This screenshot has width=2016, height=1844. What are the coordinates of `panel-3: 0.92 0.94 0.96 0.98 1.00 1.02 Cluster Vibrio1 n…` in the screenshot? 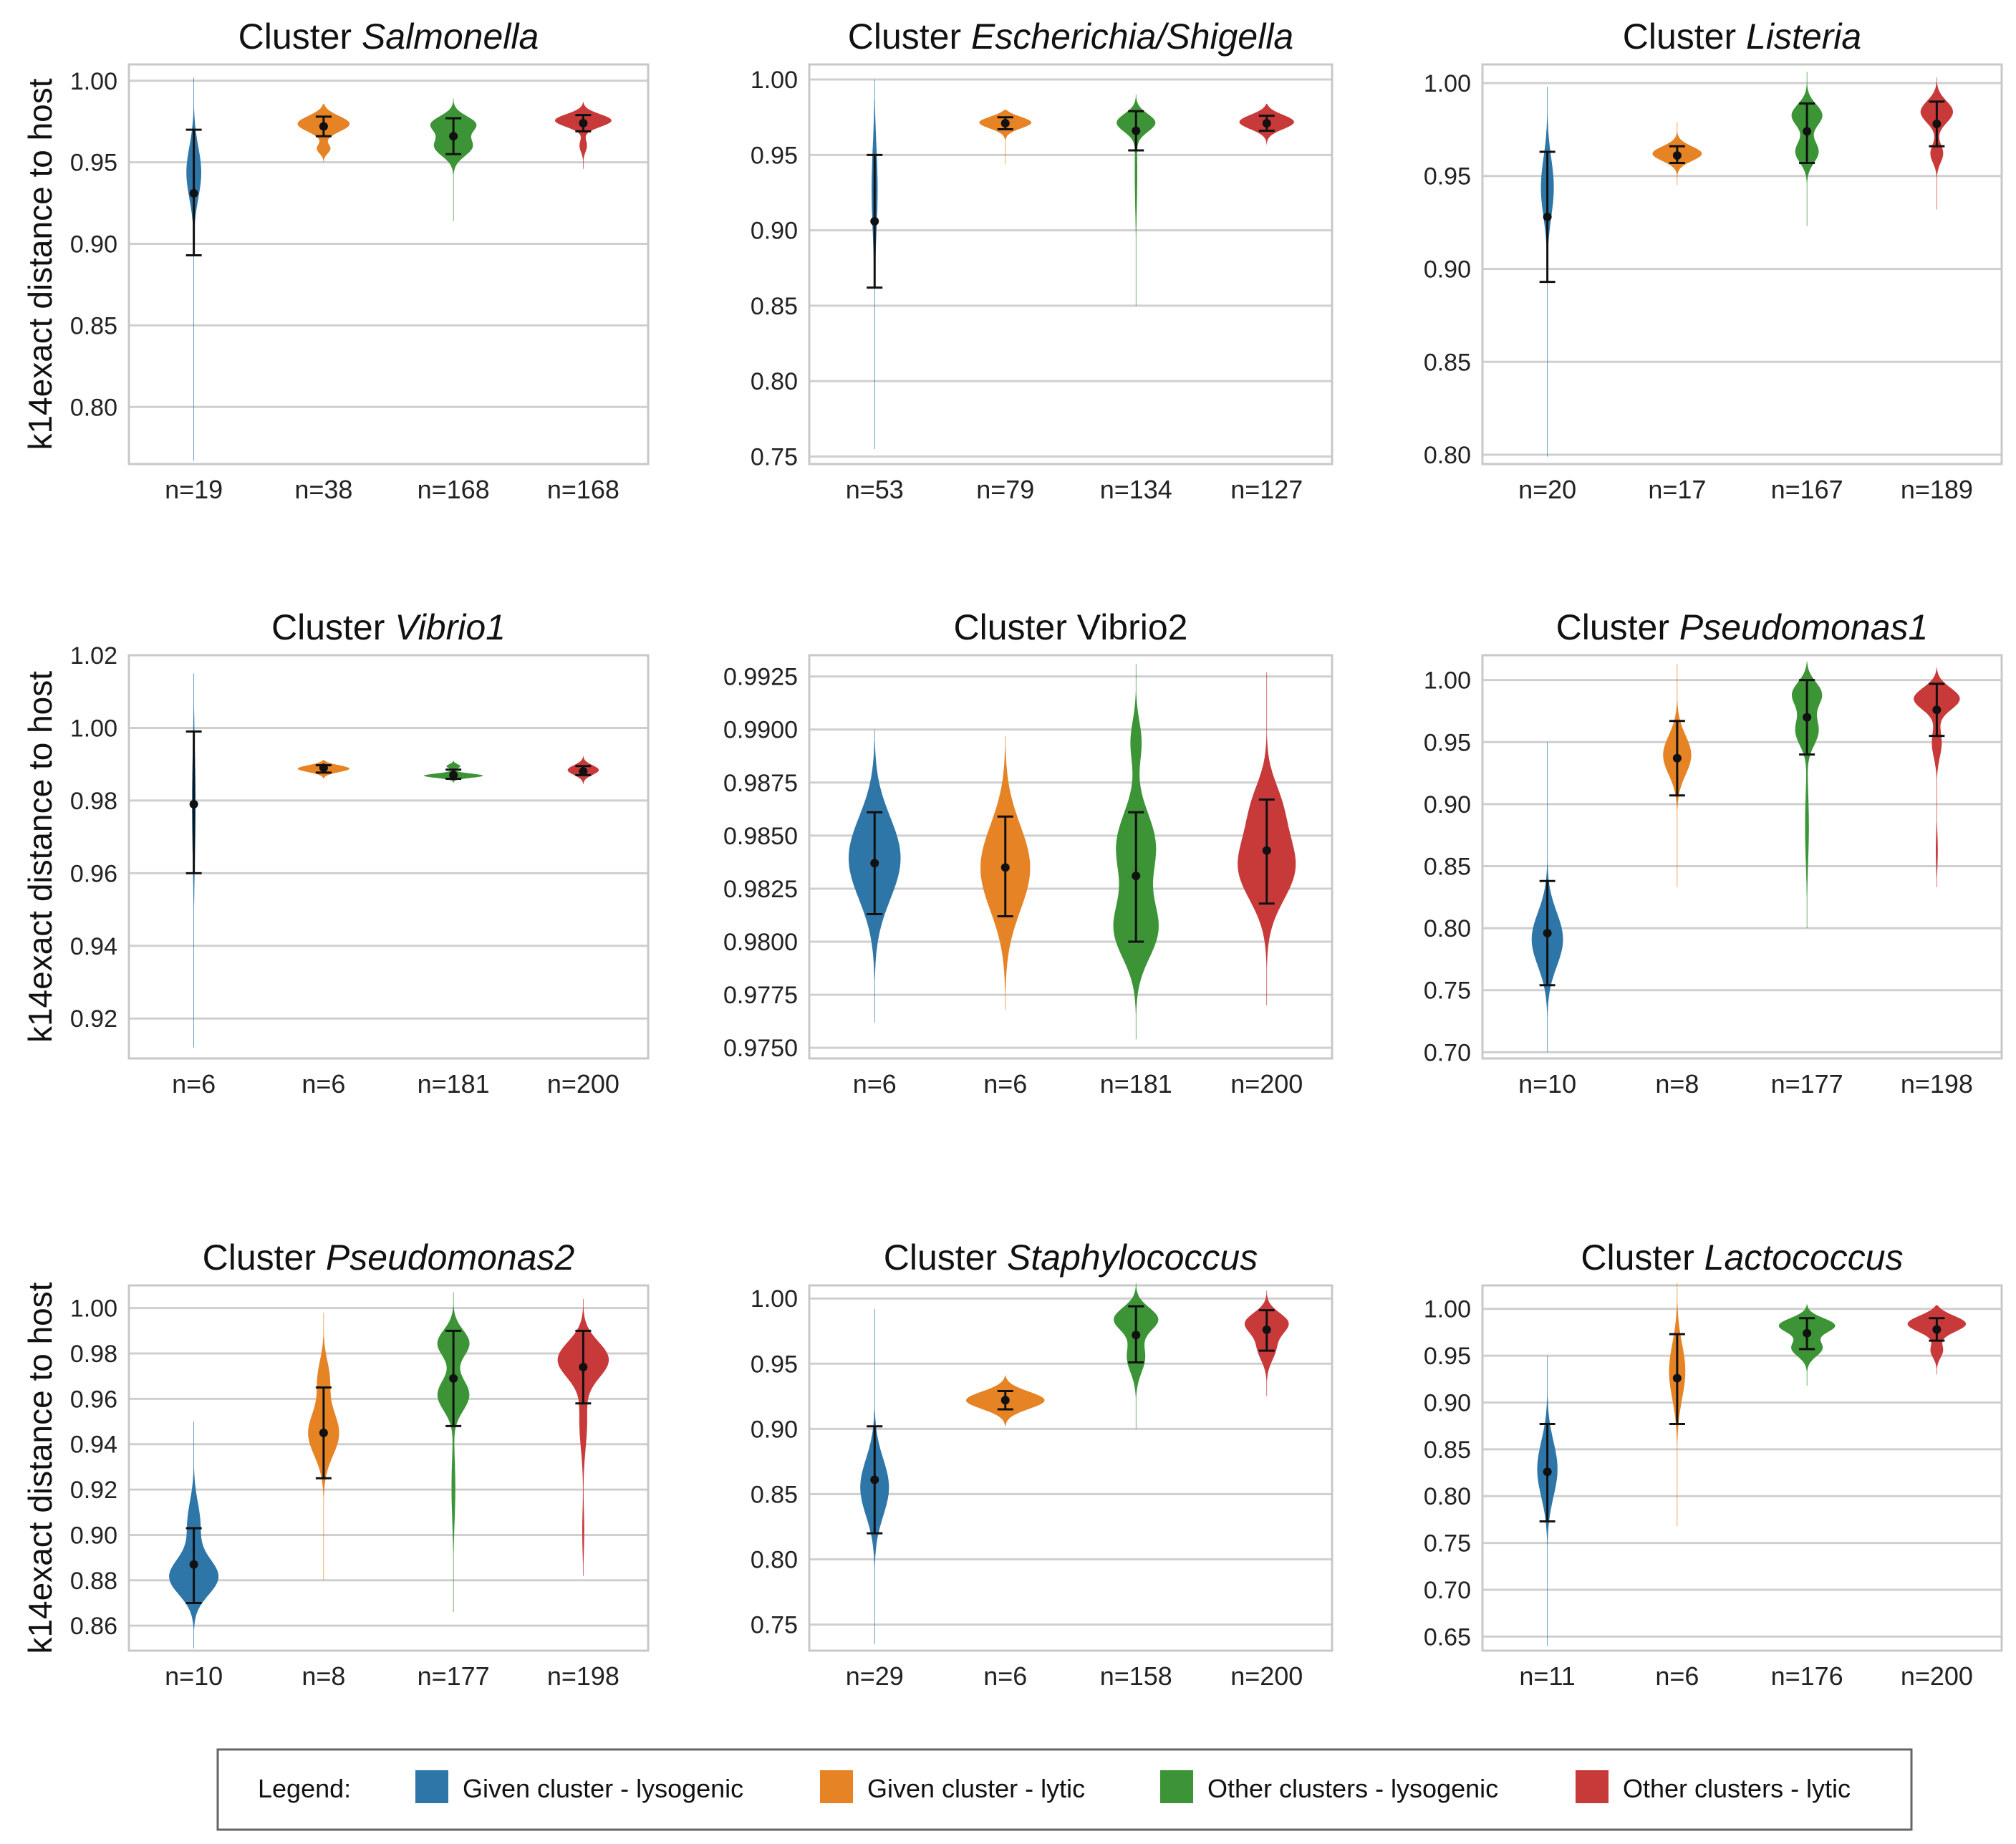 It's located at (360, 853).